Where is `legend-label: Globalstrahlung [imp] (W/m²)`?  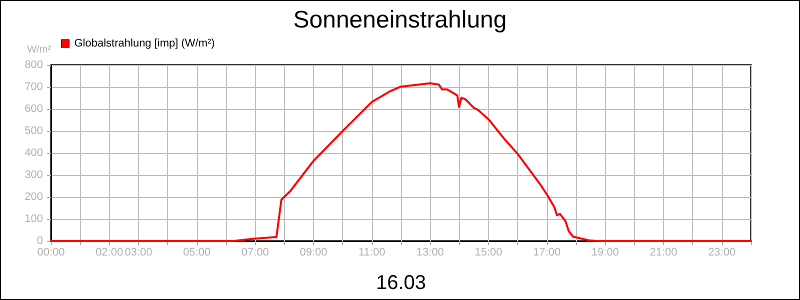 legend-label: Globalstrahlung [imp] (W/m²) is located at coordinates (144, 44).